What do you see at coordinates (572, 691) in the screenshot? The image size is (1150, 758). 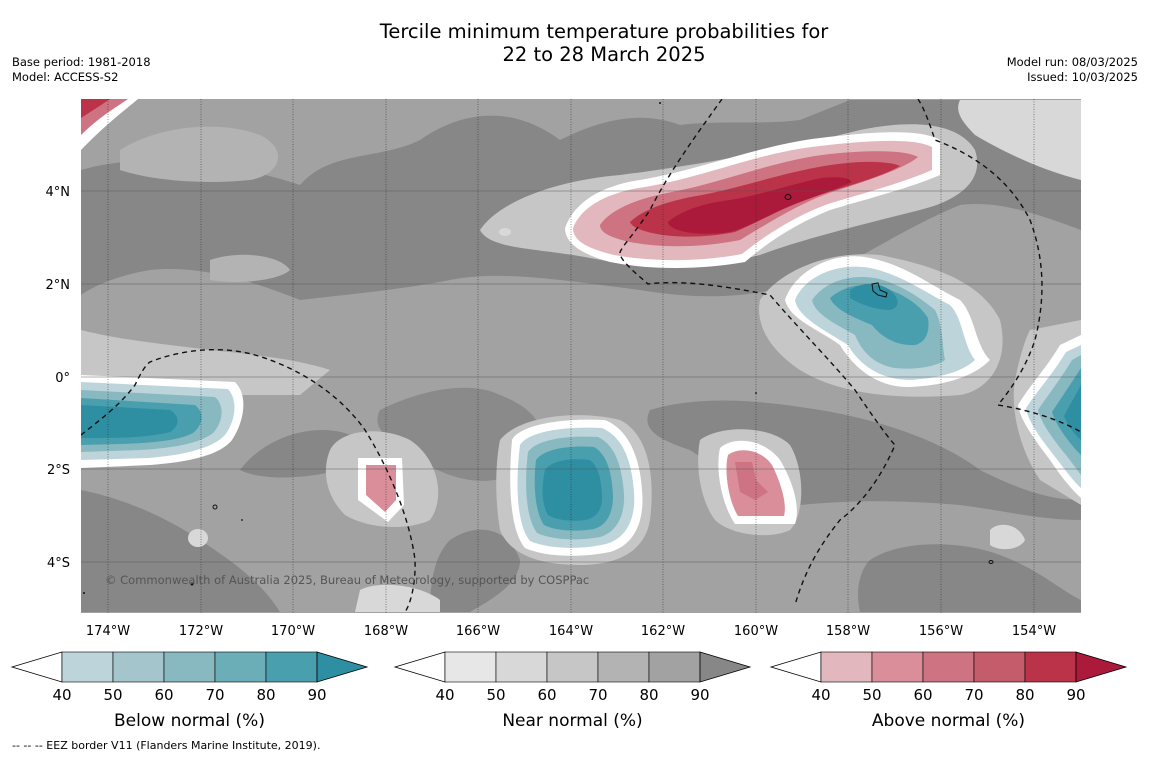 I see `colorbar-near: 40 50 60 70 80 90 Near normal (%)` at bounding box center [572, 691].